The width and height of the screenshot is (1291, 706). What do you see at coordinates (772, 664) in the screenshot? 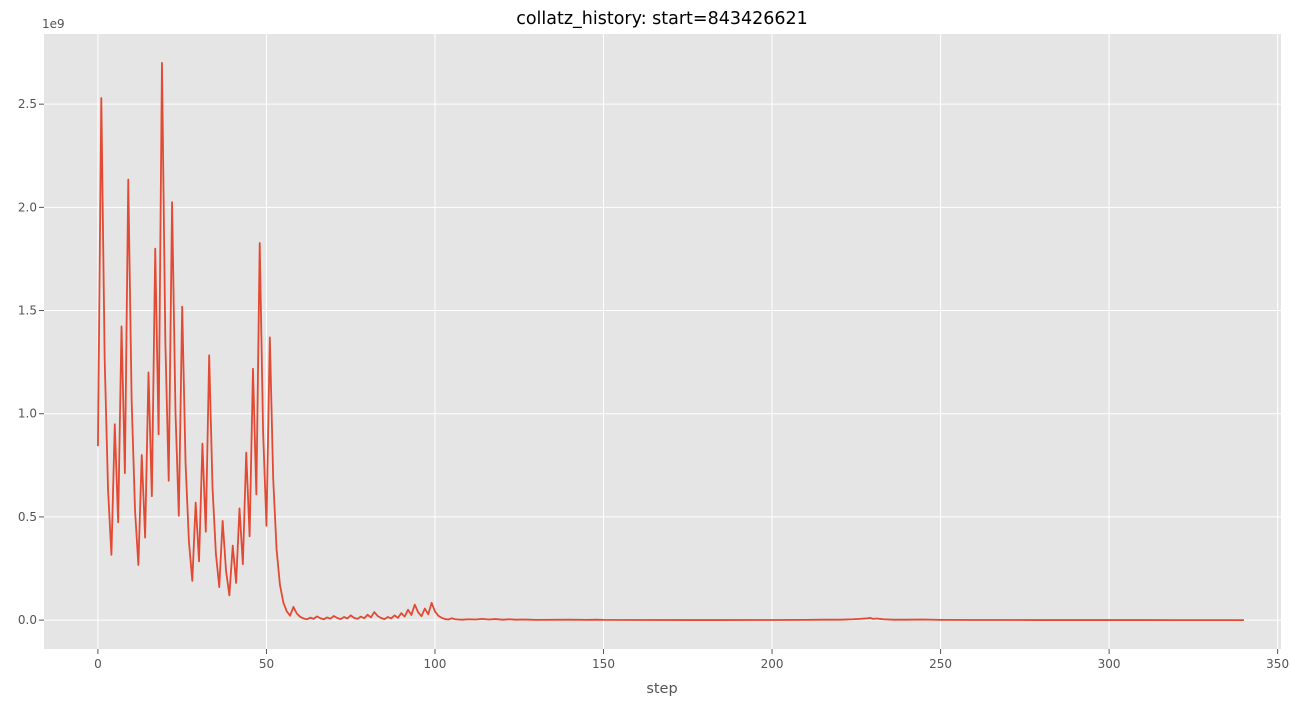
I see `x-tick-label: 200` at bounding box center [772, 664].